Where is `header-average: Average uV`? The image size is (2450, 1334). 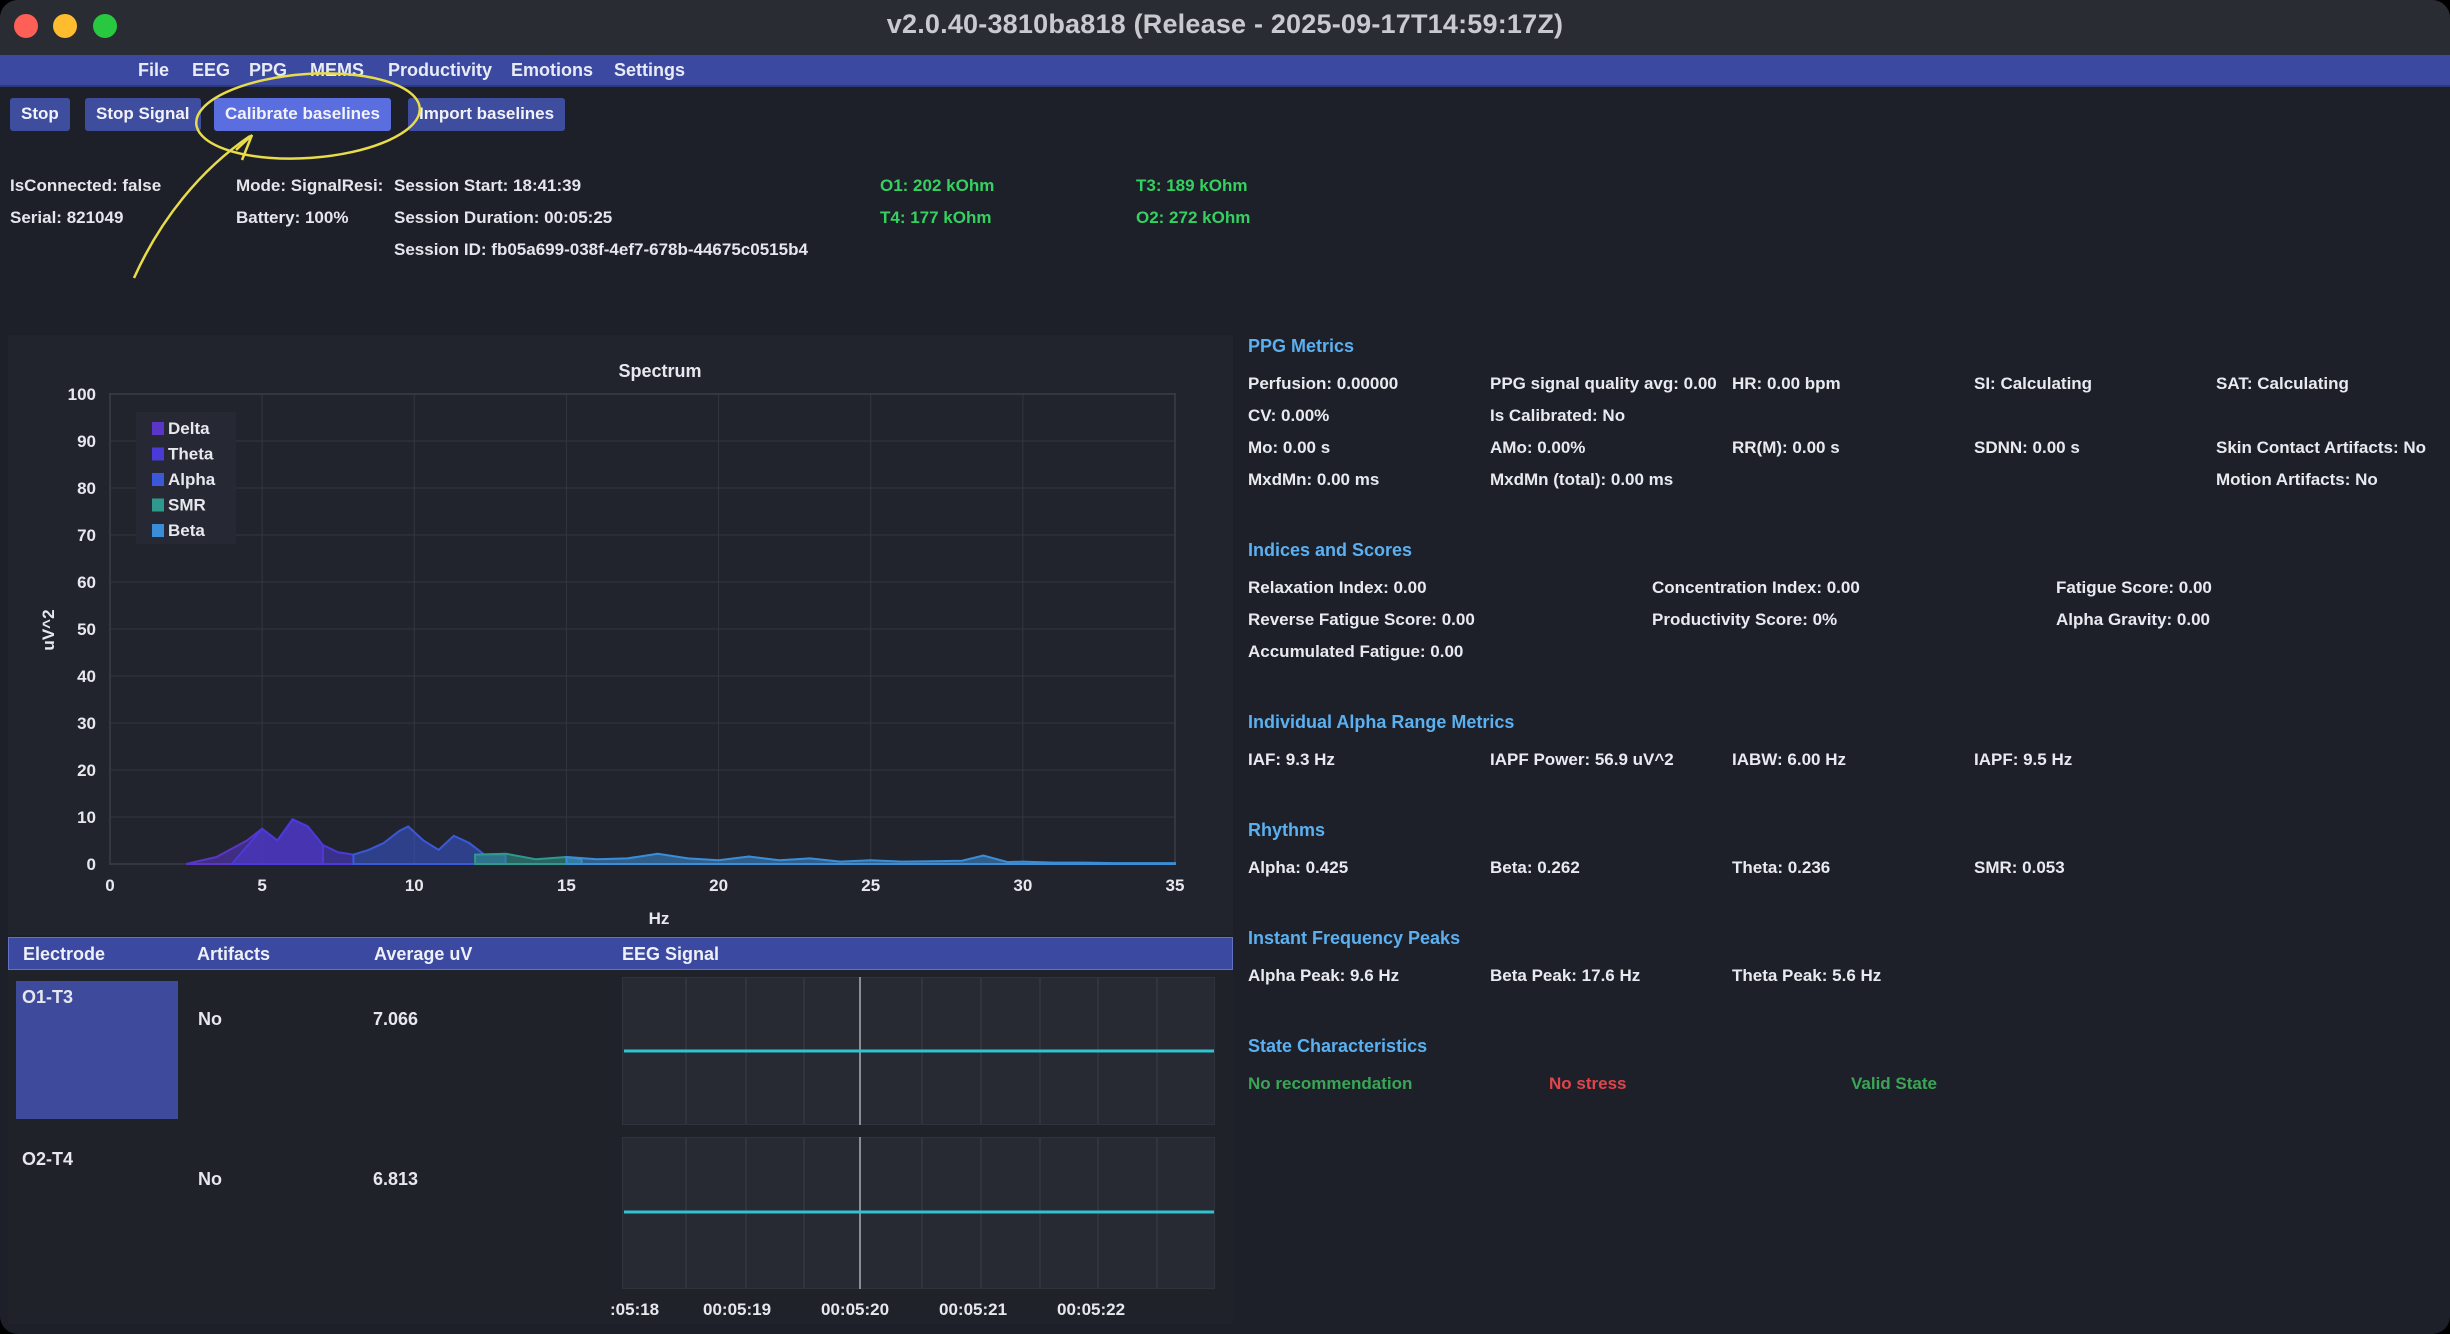
header-average: Average uV is located at coordinates (423, 954).